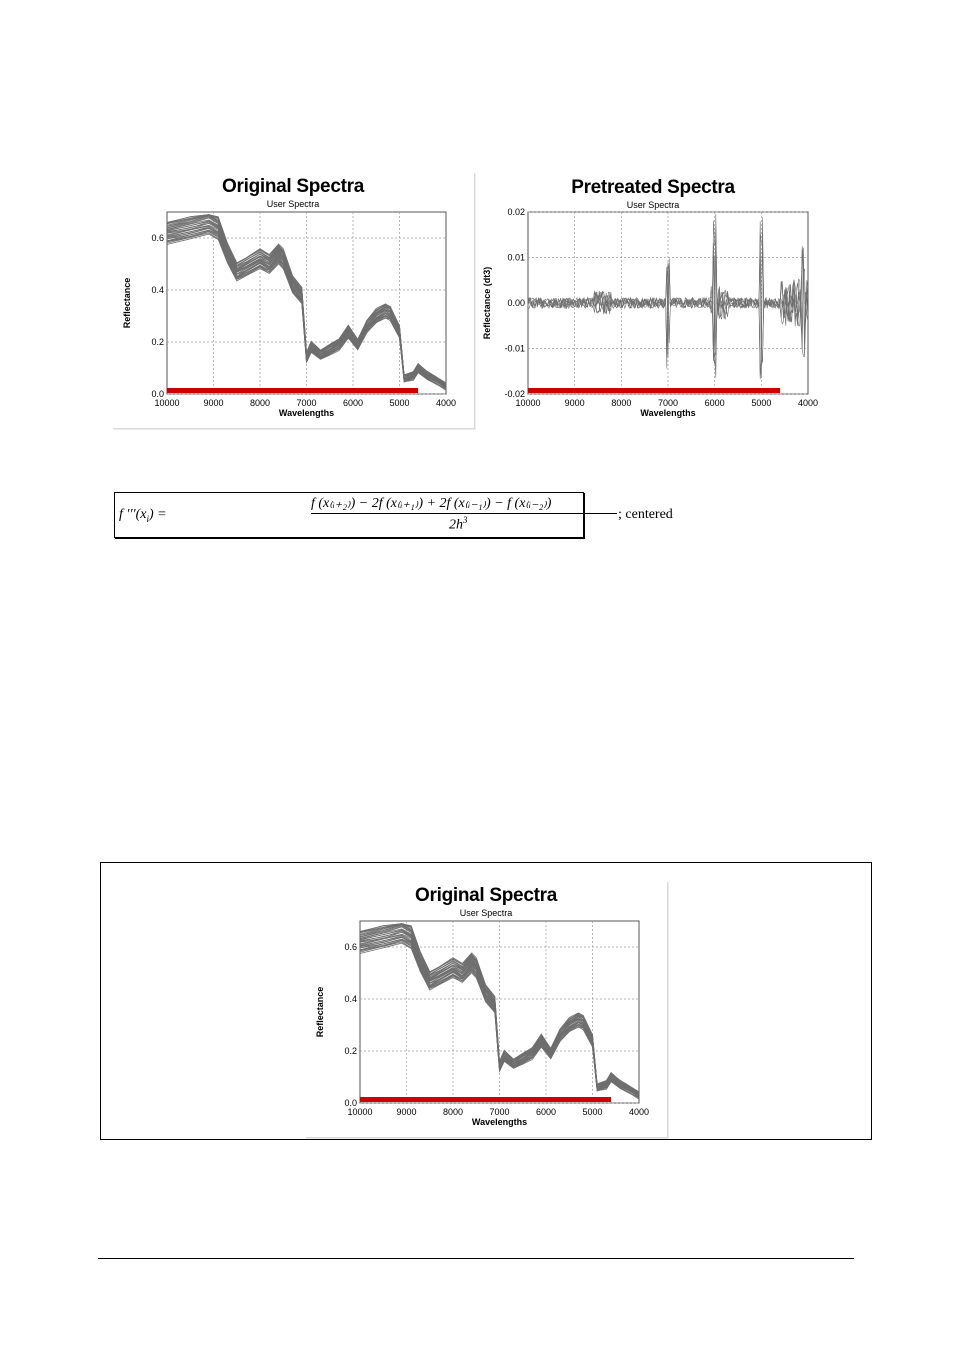 The width and height of the screenshot is (954, 1350). What do you see at coordinates (458, 524) in the screenshot?
I see `formula-denominator: 2h3` at bounding box center [458, 524].